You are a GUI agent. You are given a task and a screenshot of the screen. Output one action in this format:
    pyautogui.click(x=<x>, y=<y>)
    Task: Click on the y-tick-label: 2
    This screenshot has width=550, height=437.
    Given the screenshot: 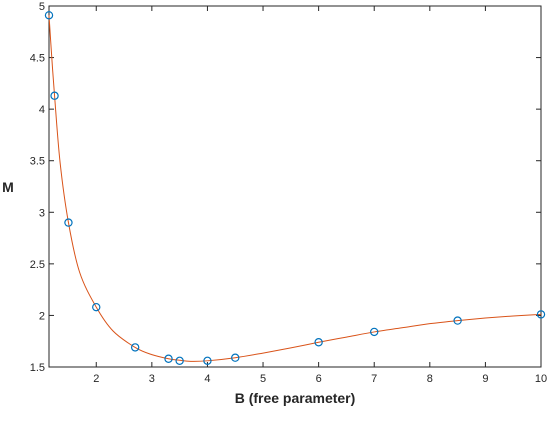 What is the action you would take?
    pyautogui.click(x=42, y=316)
    